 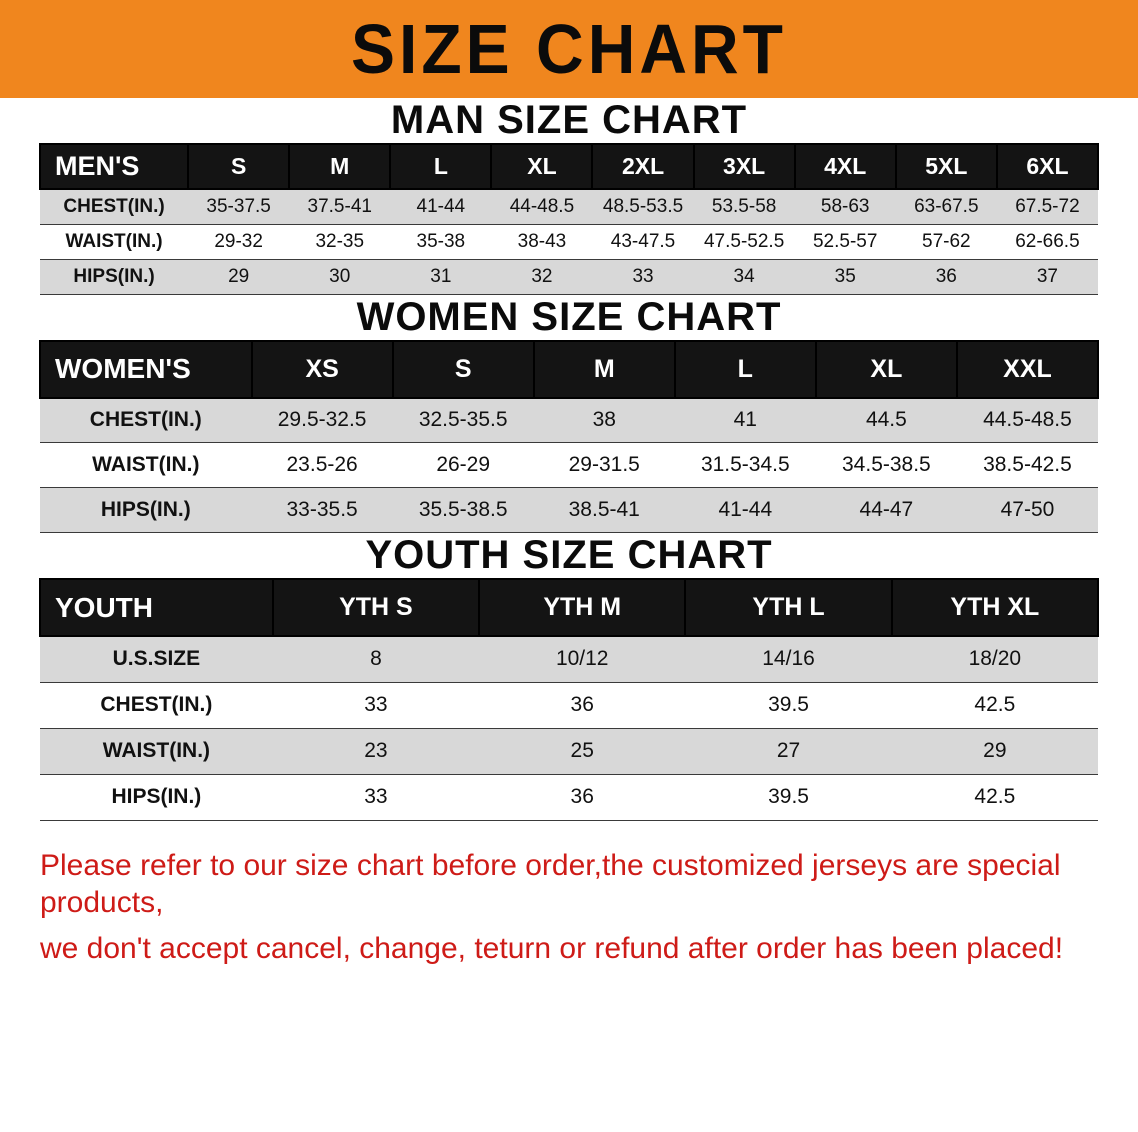 I want to click on size-value: 43-47.5, so click(x=643, y=241).